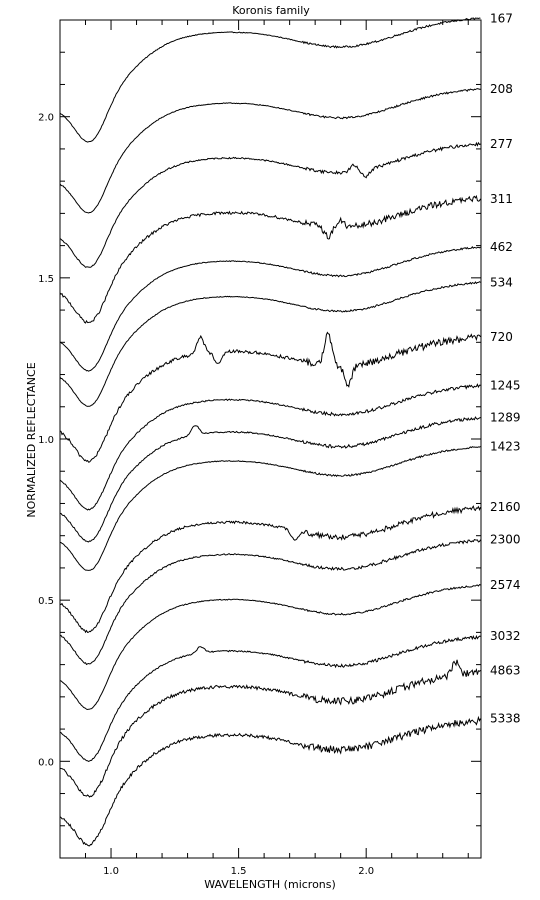 The width and height of the screenshot is (540, 900). Describe the element at coordinates (239, 871) in the screenshot. I see `x-tick-label: 1.5` at that location.